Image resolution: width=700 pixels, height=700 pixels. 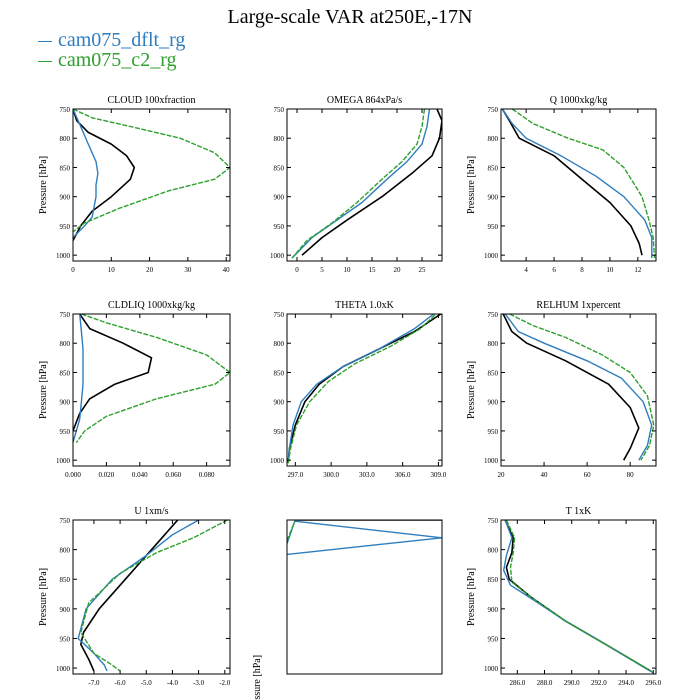 I want to click on x-tick-label: 288.0, so click(x=545, y=683).